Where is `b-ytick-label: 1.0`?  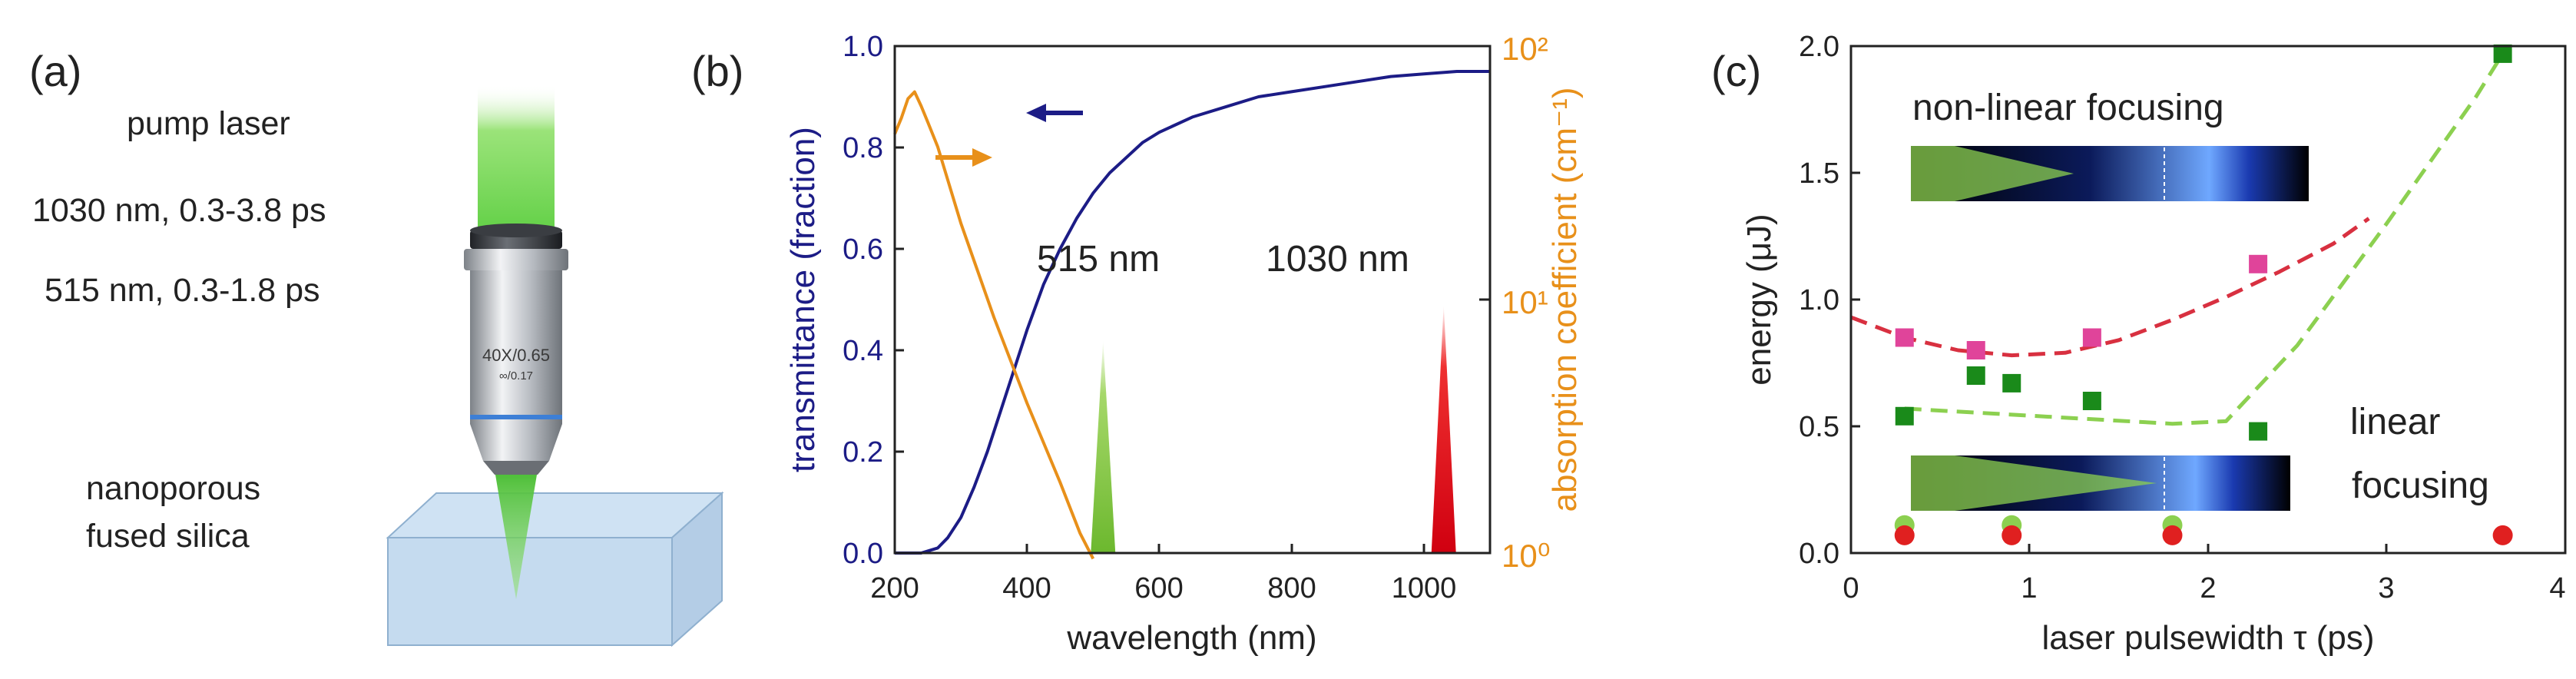
b-ytick-label: 1.0 is located at coordinates (863, 47).